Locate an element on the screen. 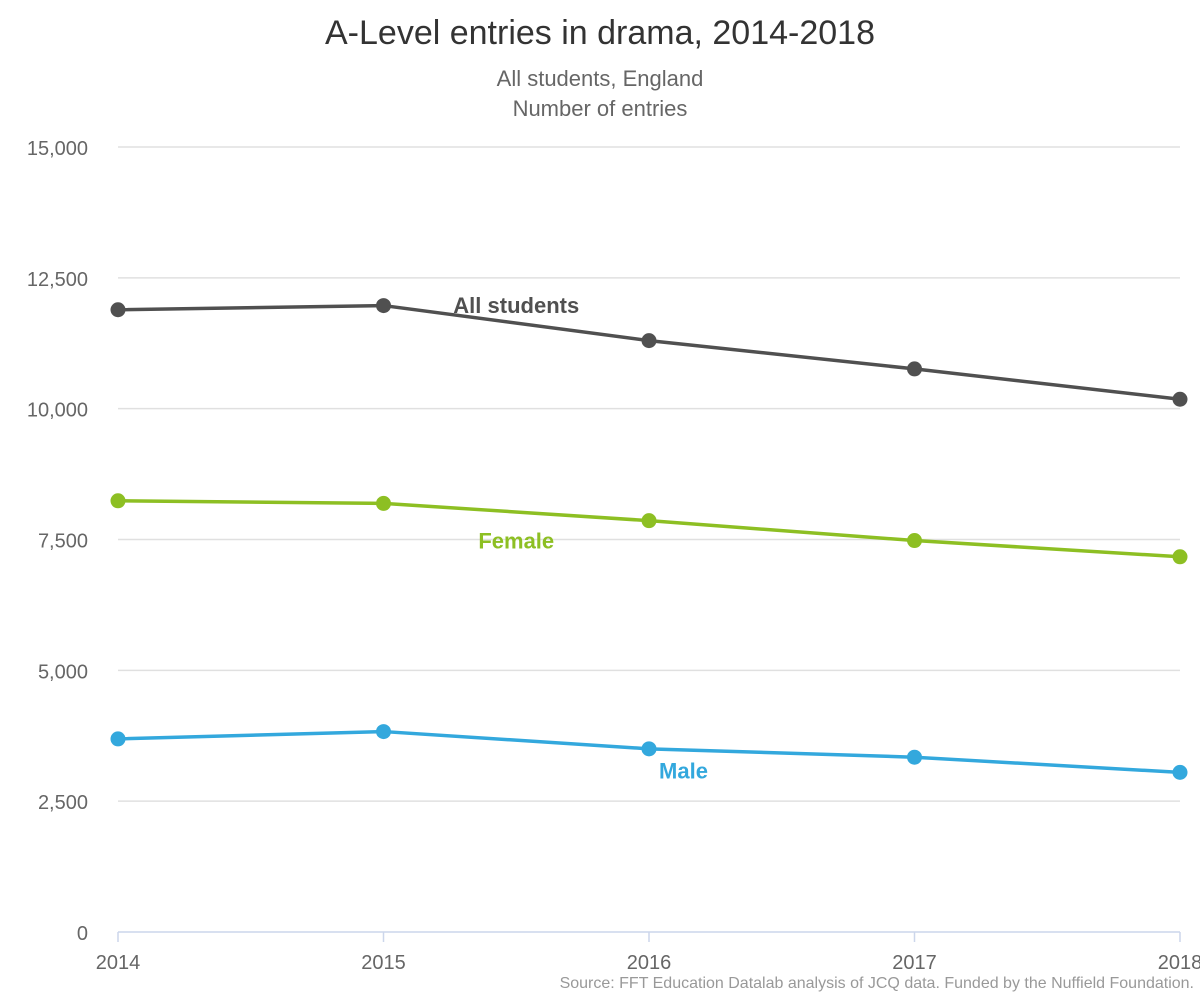 This screenshot has width=1200, height=1000. series-label-all-students: All students is located at coordinates (516, 305).